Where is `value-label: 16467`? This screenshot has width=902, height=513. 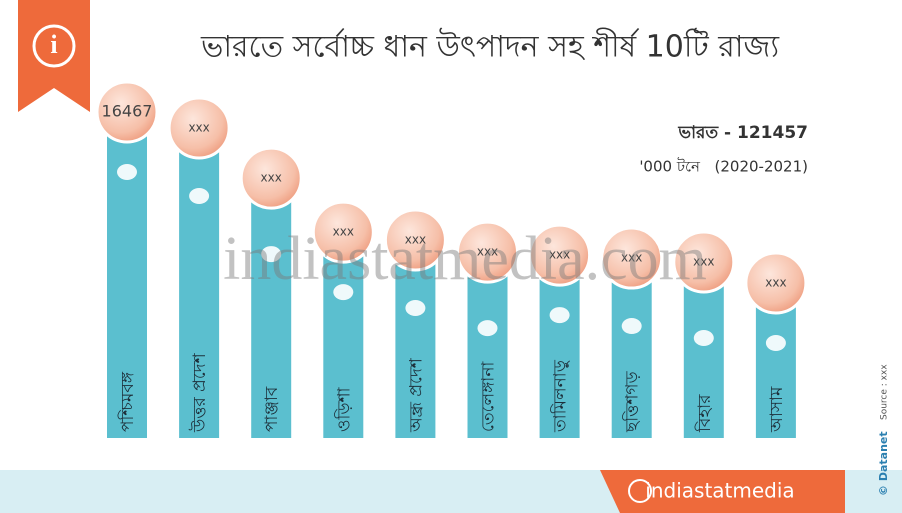
value-label: 16467 is located at coordinates (127, 111).